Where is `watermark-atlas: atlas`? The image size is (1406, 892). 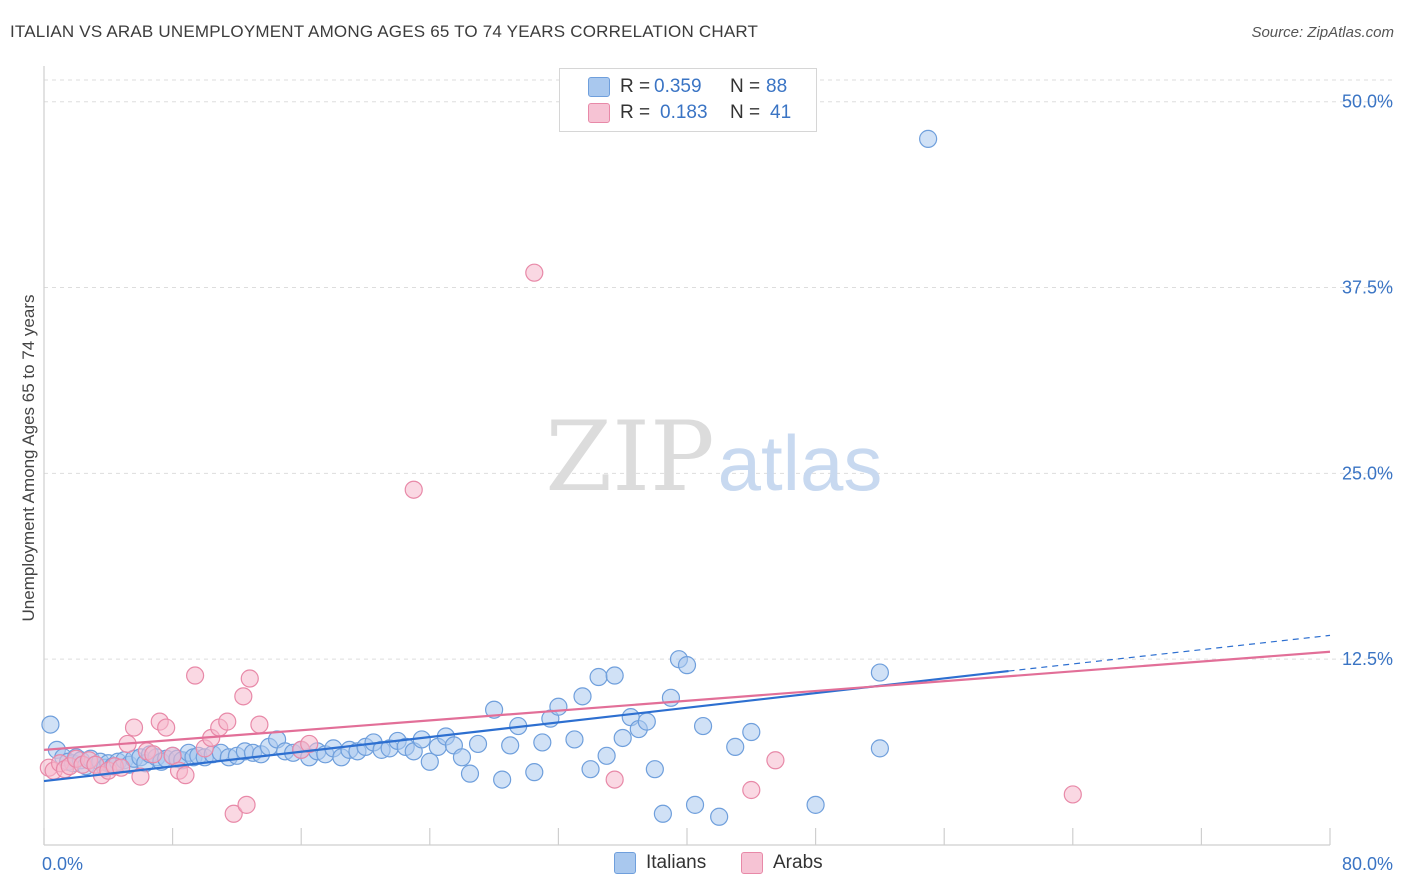 watermark-atlas: atlas is located at coordinates (800, 463).